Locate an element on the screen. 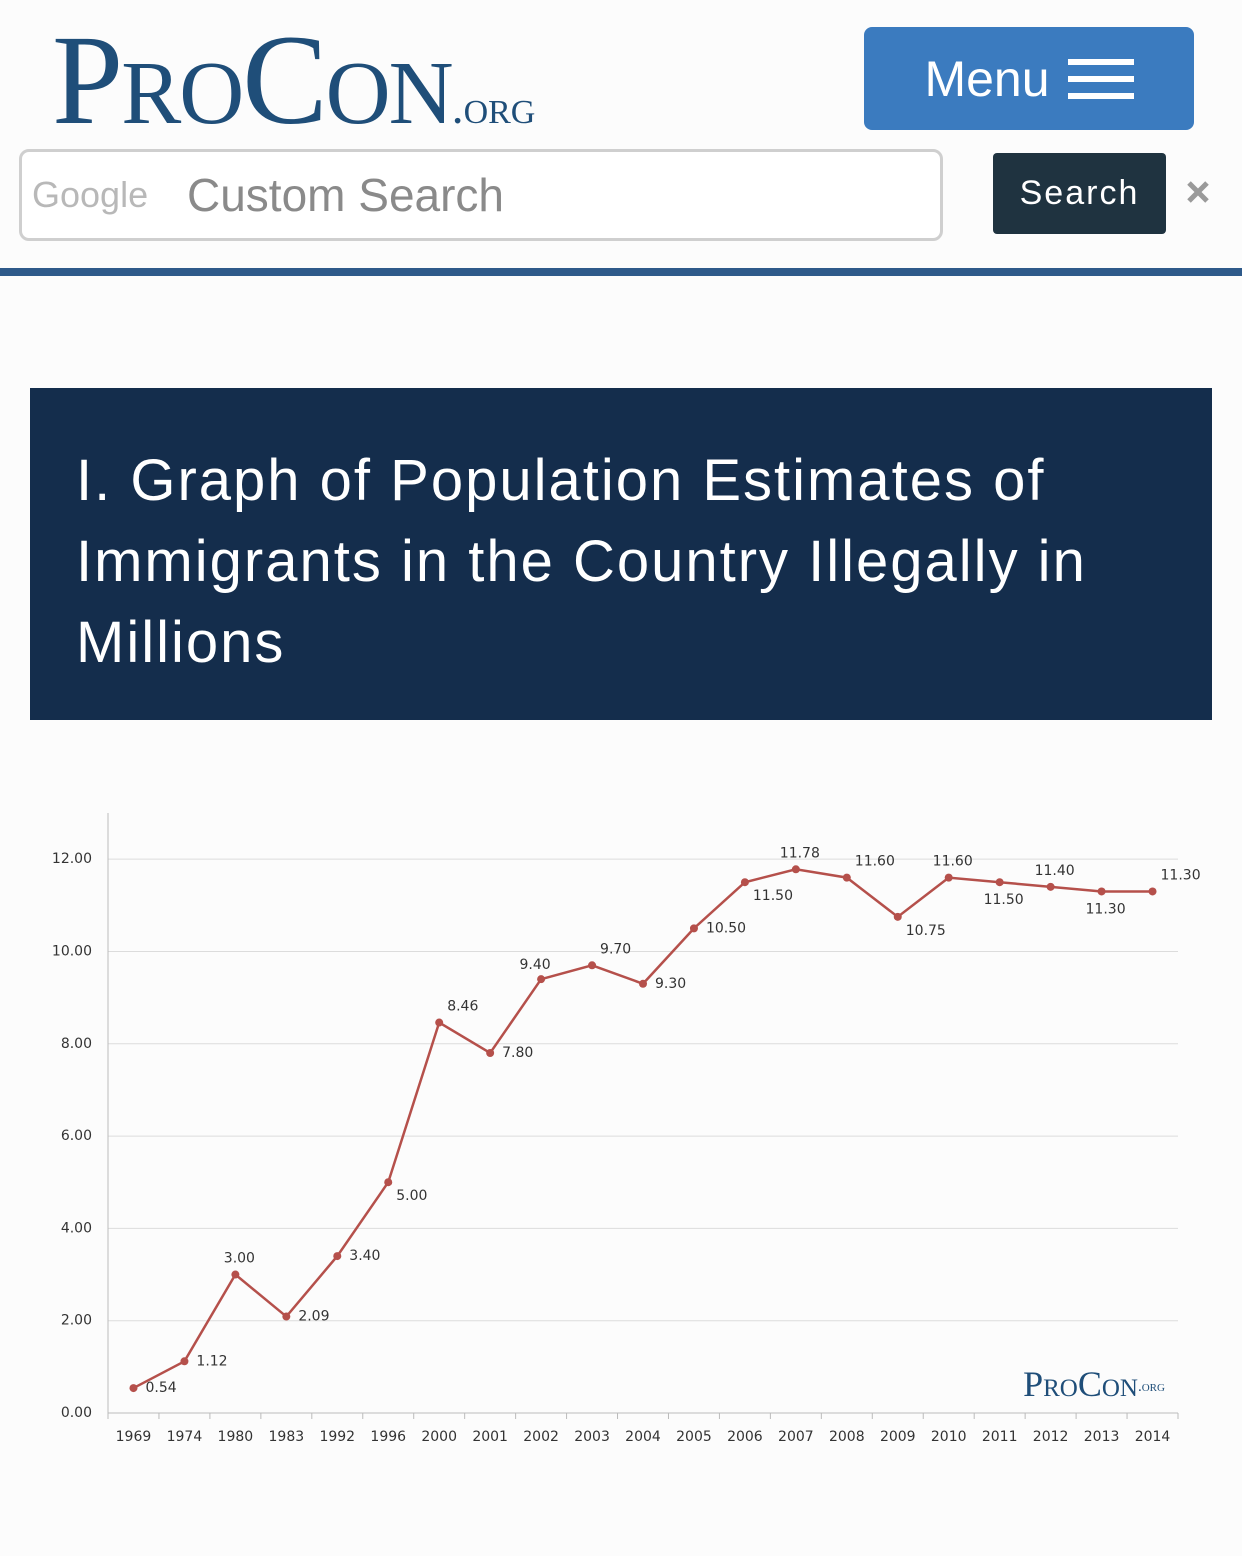  menu-icon is located at coordinates (1100, 78).